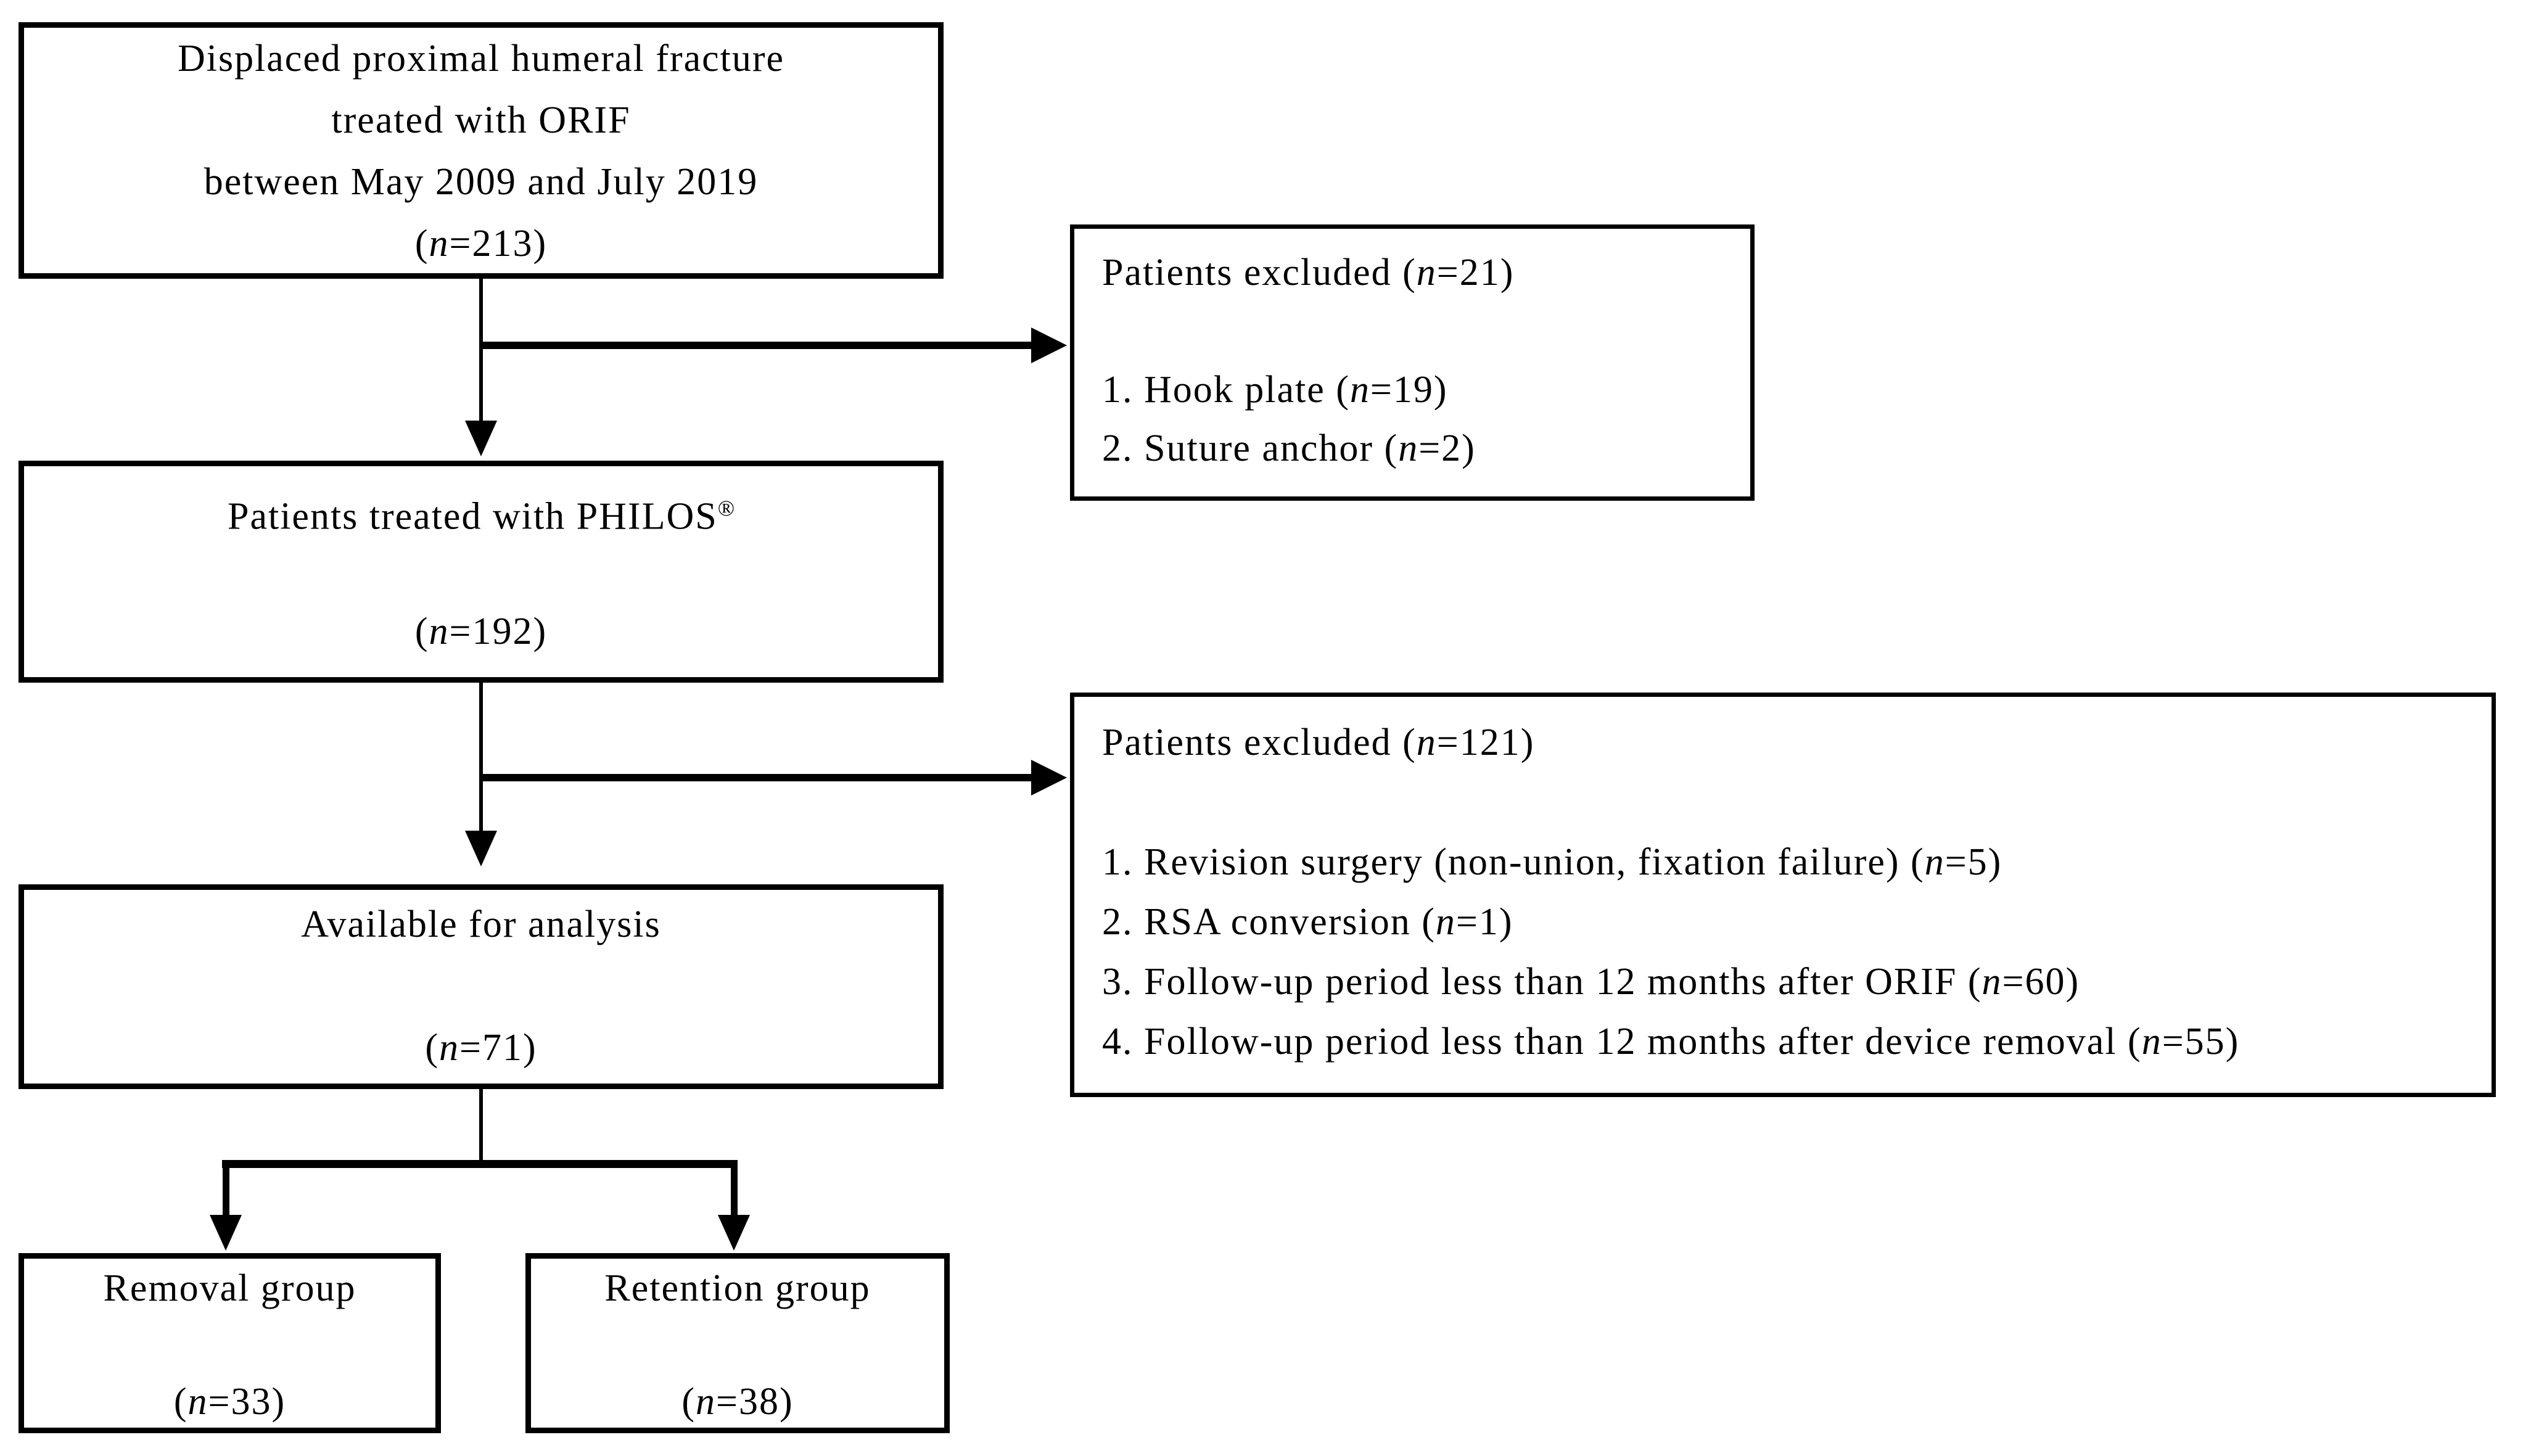 The height and width of the screenshot is (1456, 2531). Describe the element at coordinates (226, 1188) in the screenshot. I see `arrow-to-removal-line` at that location.